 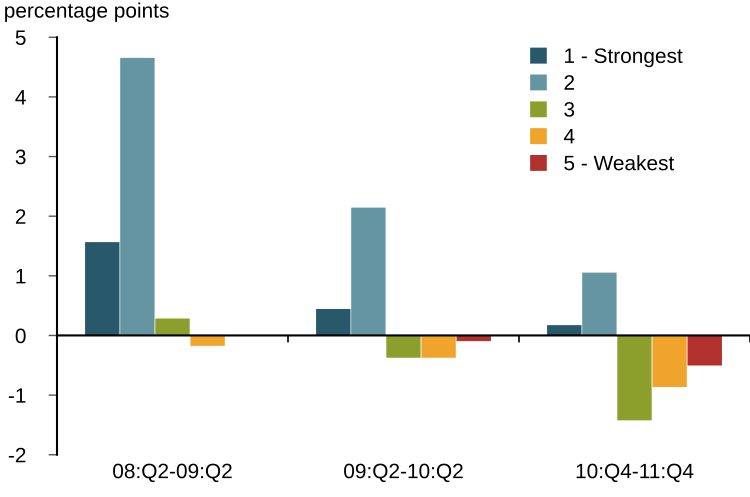 What do you see at coordinates (619, 162) in the screenshot?
I see `legend-label: 5 - Weakest` at bounding box center [619, 162].